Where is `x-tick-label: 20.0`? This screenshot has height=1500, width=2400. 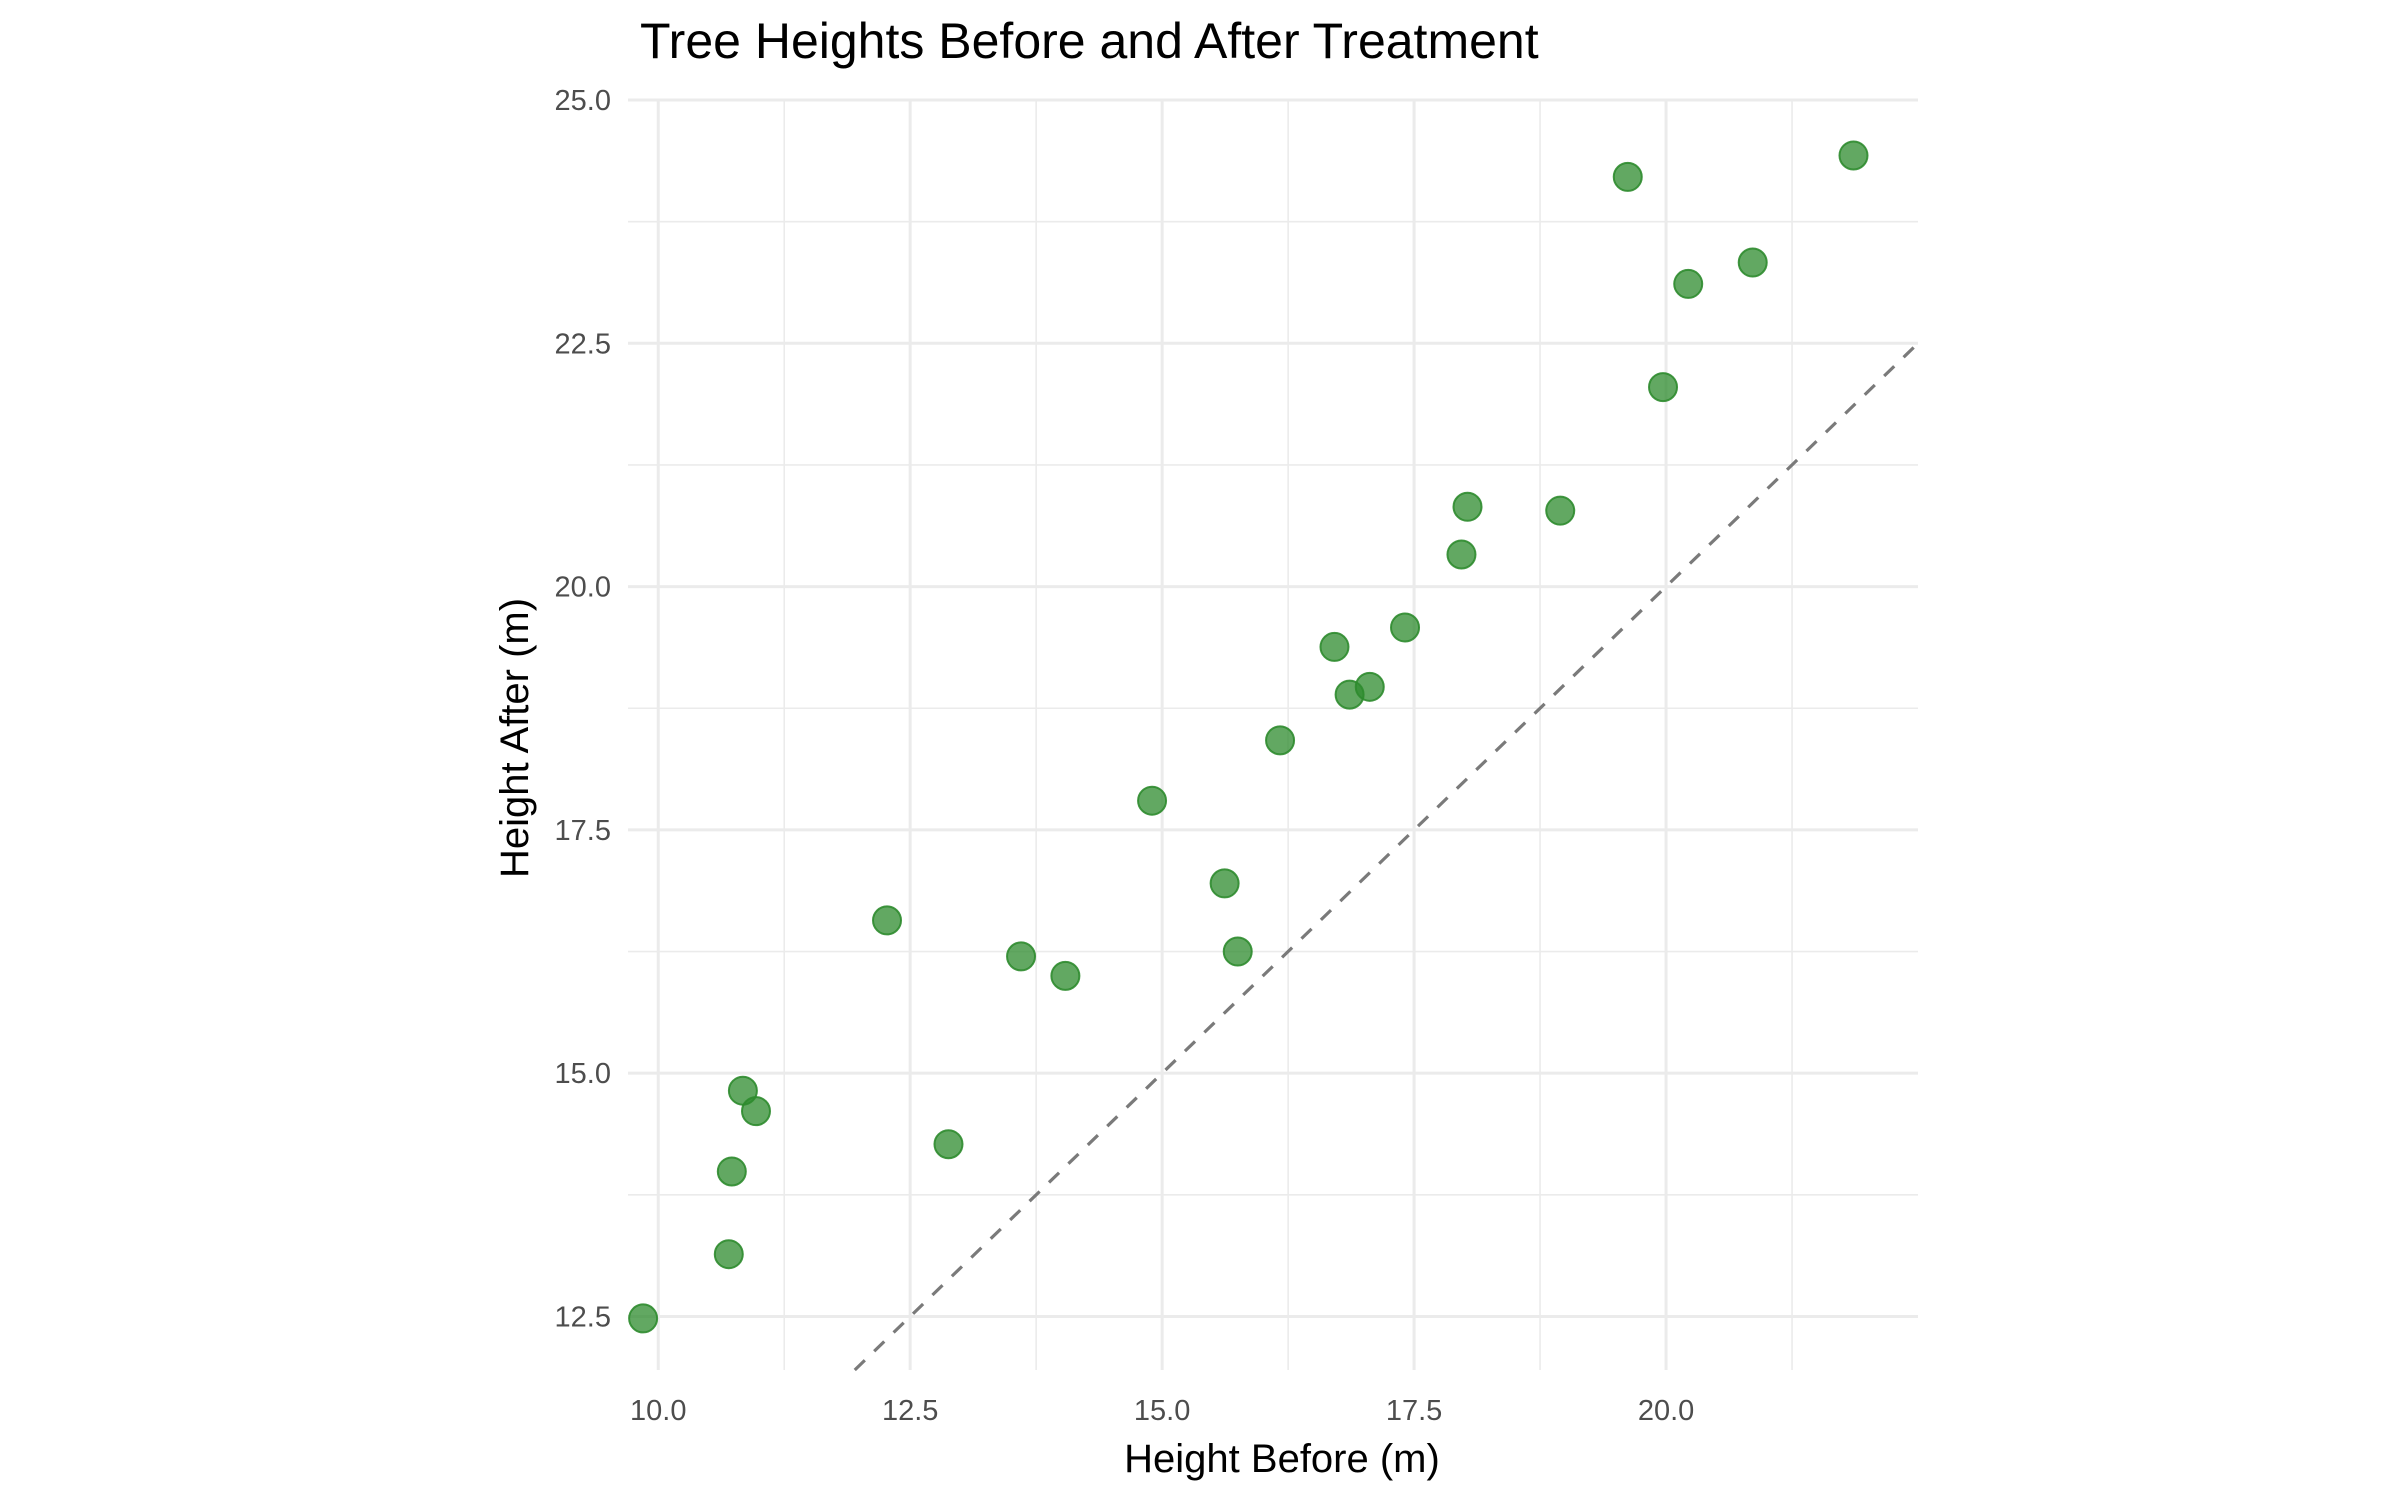 x-tick-label: 20.0 is located at coordinates (1666, 1411).